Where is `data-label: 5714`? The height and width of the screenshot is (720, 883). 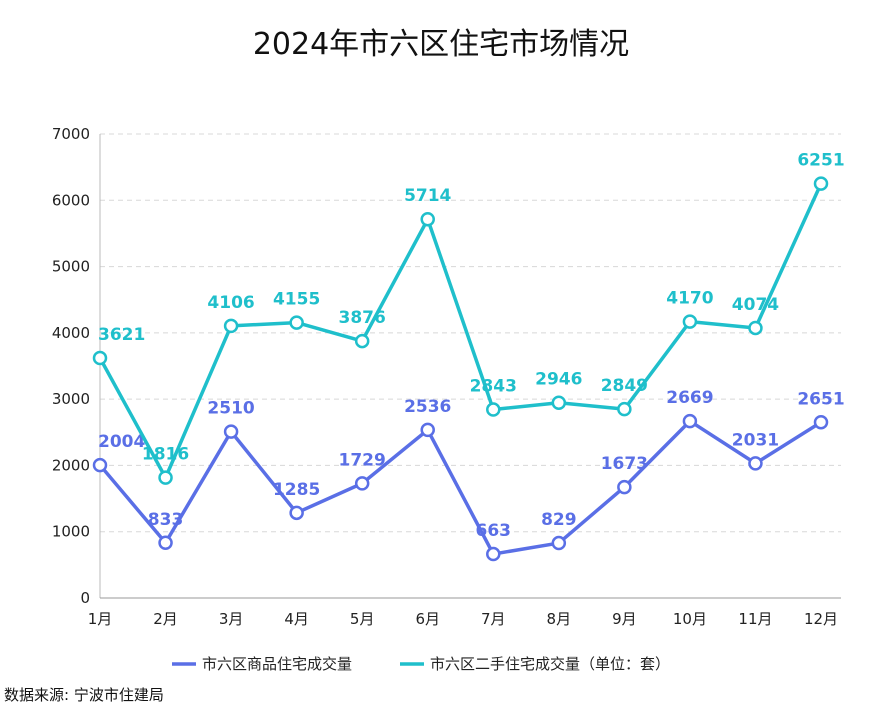
data-label: 5714 is located at coordinates (427, 196).